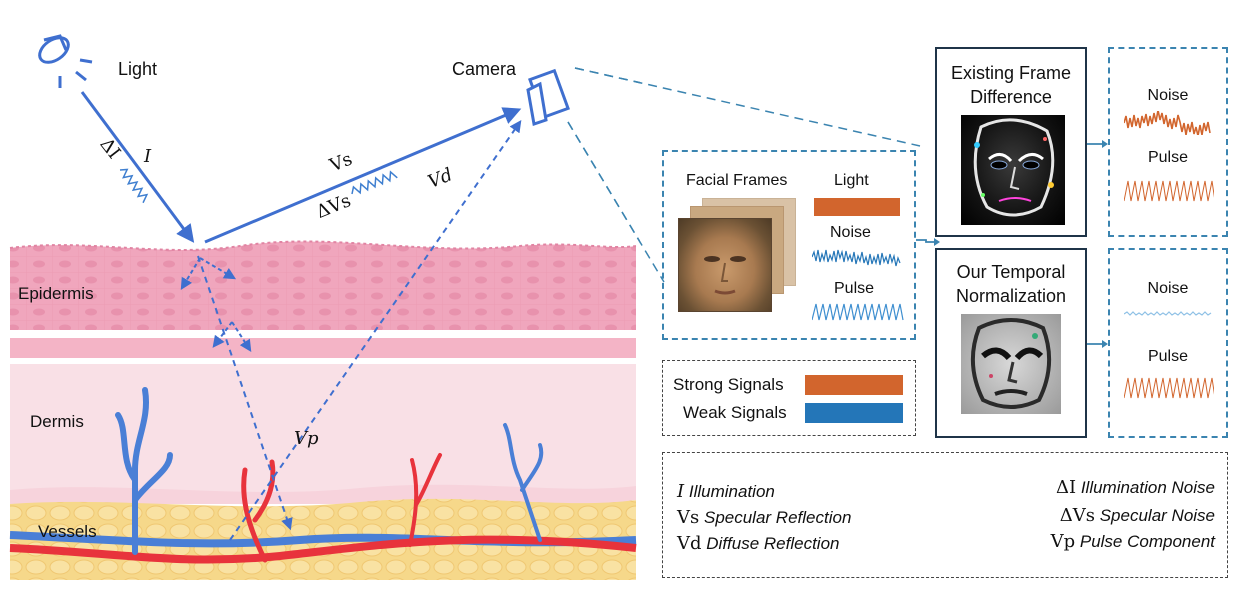  I want to click on camera-icon, so click(548, 97).